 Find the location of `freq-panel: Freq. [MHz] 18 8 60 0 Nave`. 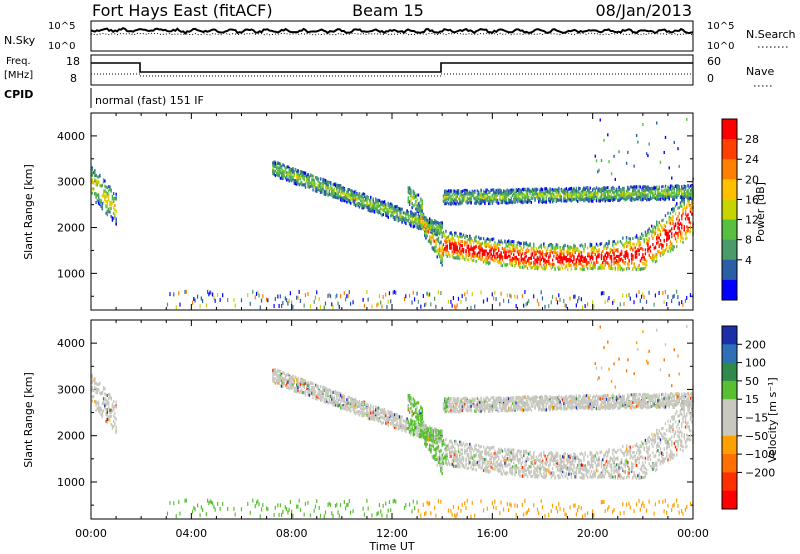

freq-panel: Freq. [MHz] 18 8 60 0 Nave is located at coordinates (389, 70).